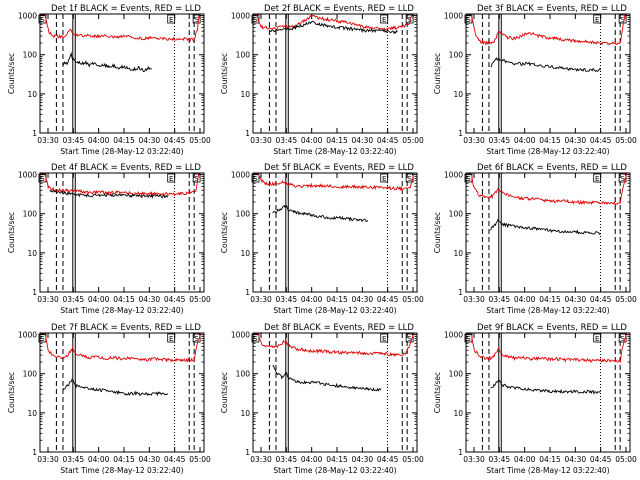 This screenshot has width=640, height=480. I want to click on panel-title: Det 5f BLACK = Events, RED = LLD, so click(339, 168).